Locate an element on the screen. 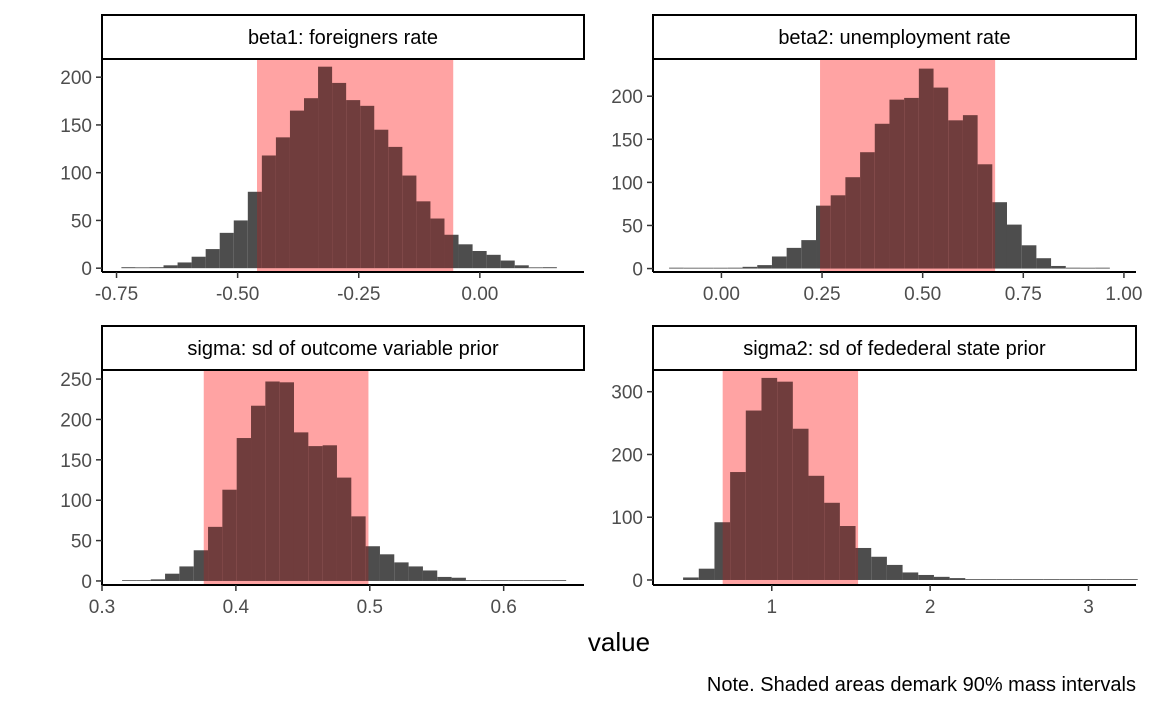 The image size is (1152, 711). x-tick-label: 0.4 is located at coordinates (236, 607).